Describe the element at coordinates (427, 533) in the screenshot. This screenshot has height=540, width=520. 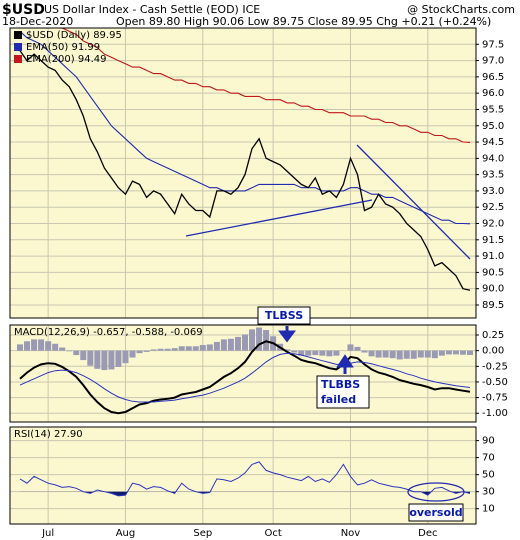
I see `x-tick-label: Dec` at that location.